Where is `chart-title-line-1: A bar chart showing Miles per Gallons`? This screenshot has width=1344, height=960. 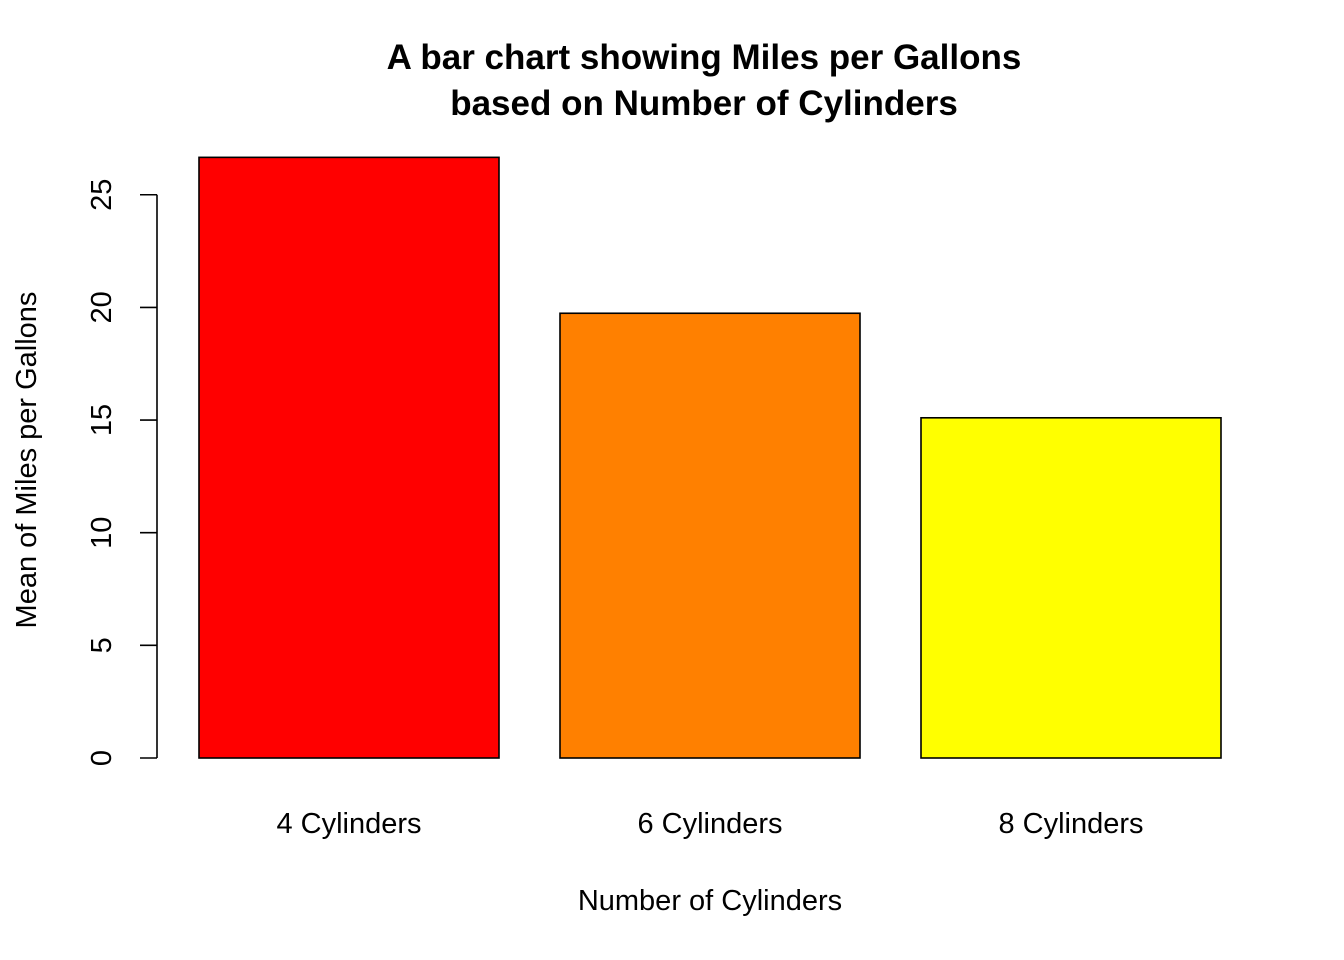
chart-title-line-1: A bar chart showing Miles per Gallons is located at coordinates (704, 57).